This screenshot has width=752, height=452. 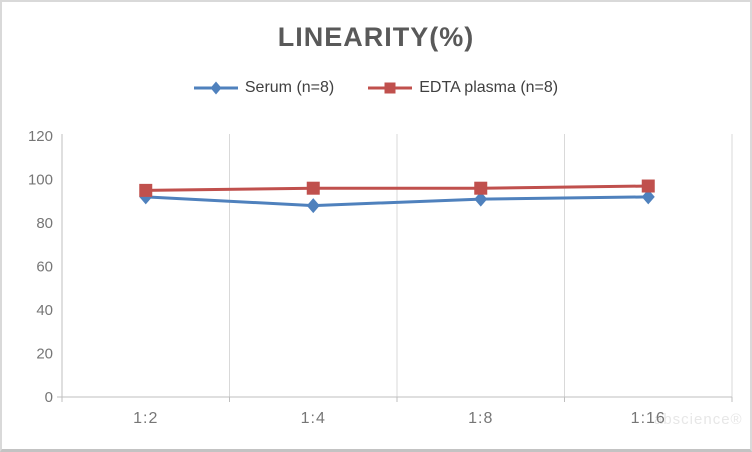 What do you see at coordinates (40, 180) in the screenshot?
I see `y-tick-label: 100` at bounding box center [40, 180].